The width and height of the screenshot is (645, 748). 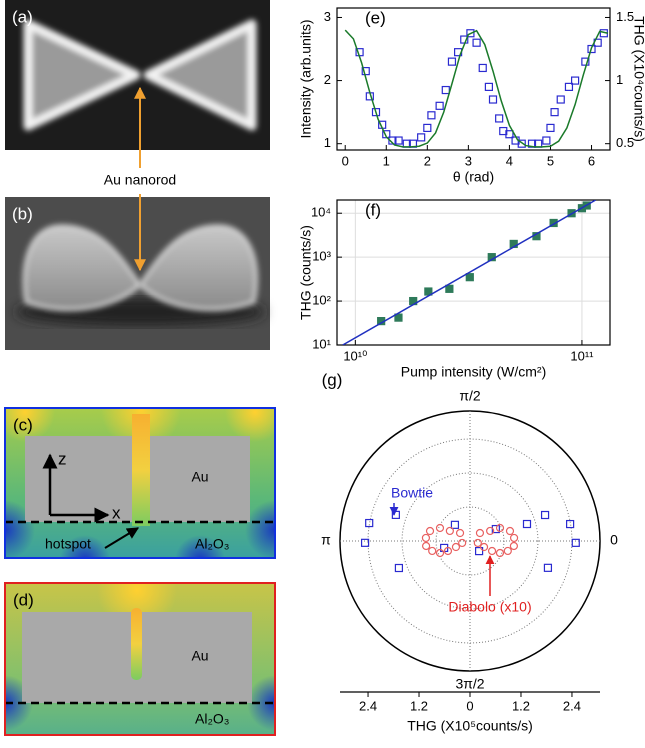 What do you see at coordinates (582, 355) in the screenshot?
I see `x-tick-label: 10¹¹` at bounding box center [582, 355].